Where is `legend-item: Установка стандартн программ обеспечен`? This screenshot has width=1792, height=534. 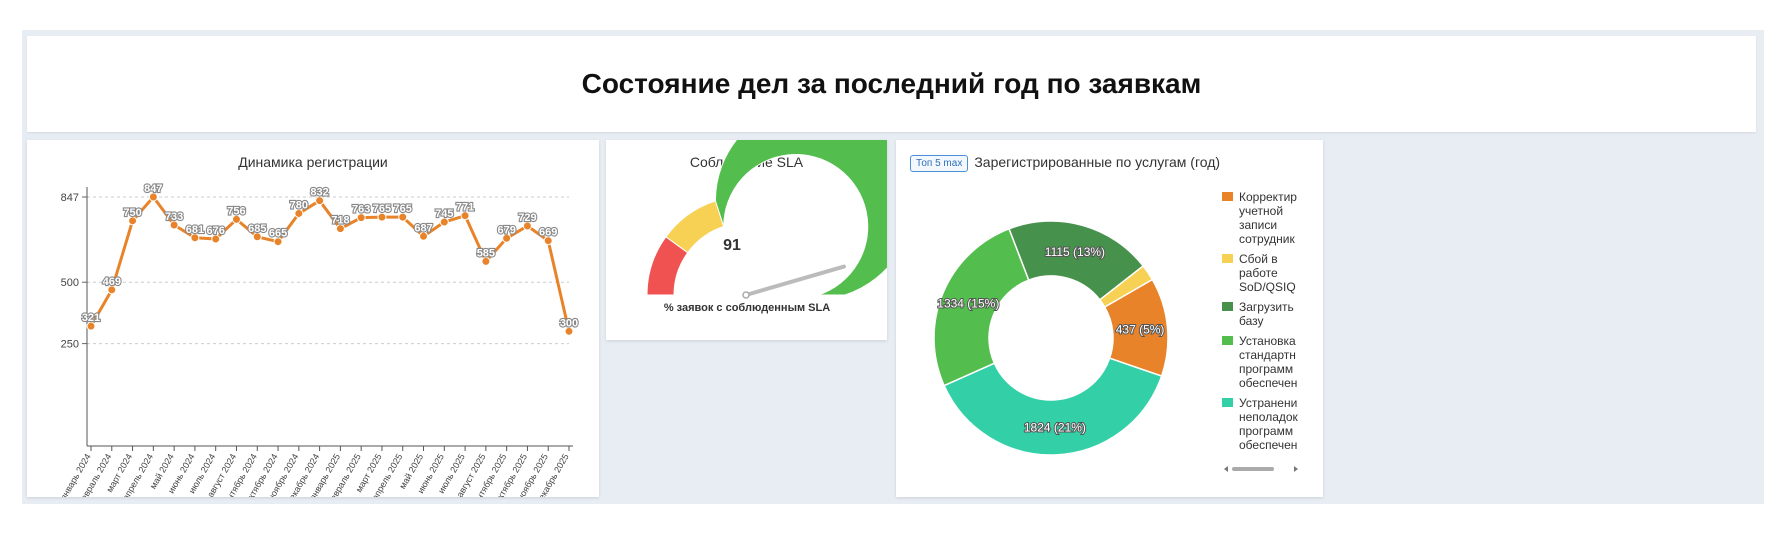 legend-item: Установка стандартн программ обеспечен is located at coordinates (1264, 362).